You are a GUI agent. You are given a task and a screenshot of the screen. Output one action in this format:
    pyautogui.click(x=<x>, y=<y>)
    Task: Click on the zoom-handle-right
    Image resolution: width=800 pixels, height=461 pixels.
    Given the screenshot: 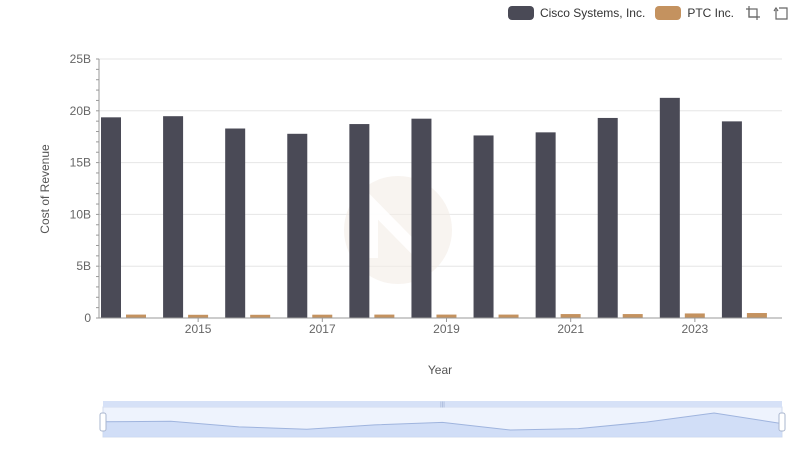 What is the action you would take?
    pyautogui.click(x=782, y=422)
    